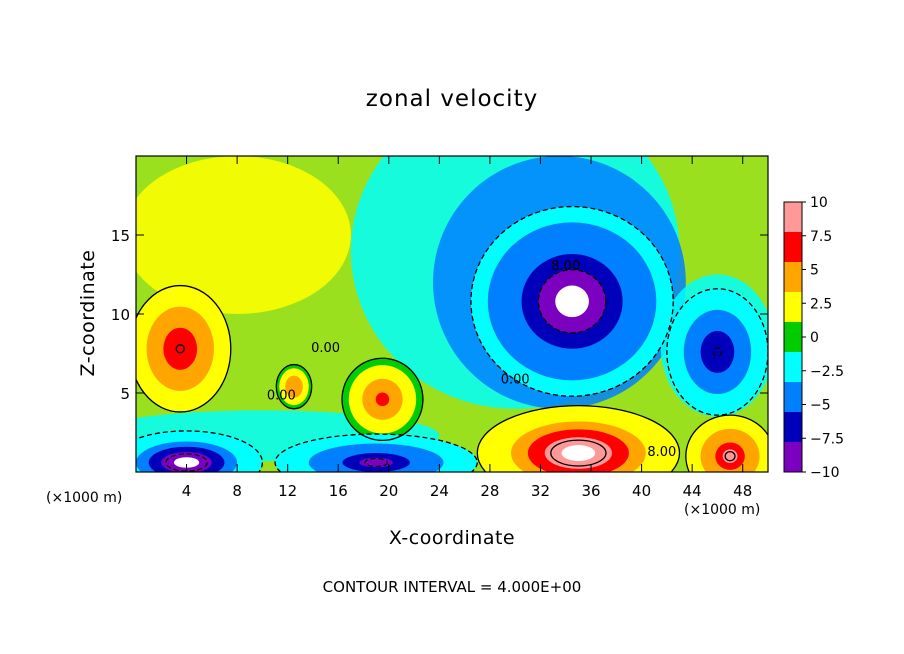  Describe the element at coordinates (641, 491) in the screenshot. I see `x-tick-label: 40` at that location.